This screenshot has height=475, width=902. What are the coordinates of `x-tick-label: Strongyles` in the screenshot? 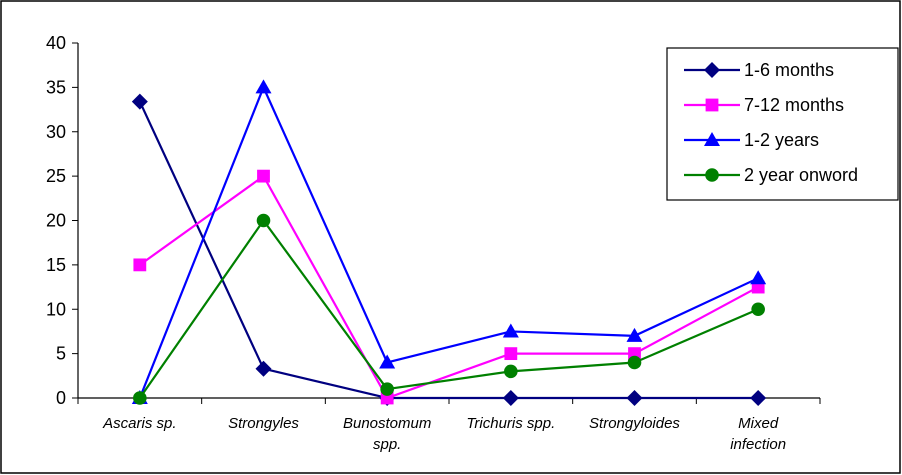 It's located at (263, 423).